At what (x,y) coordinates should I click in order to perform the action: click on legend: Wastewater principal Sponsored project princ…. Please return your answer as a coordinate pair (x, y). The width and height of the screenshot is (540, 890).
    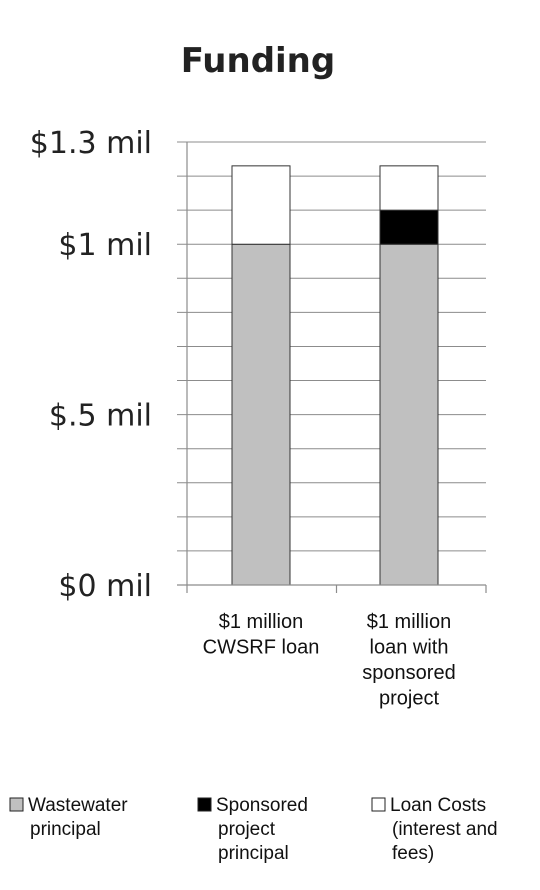
    Looking at the image, I should click on (253, 829).